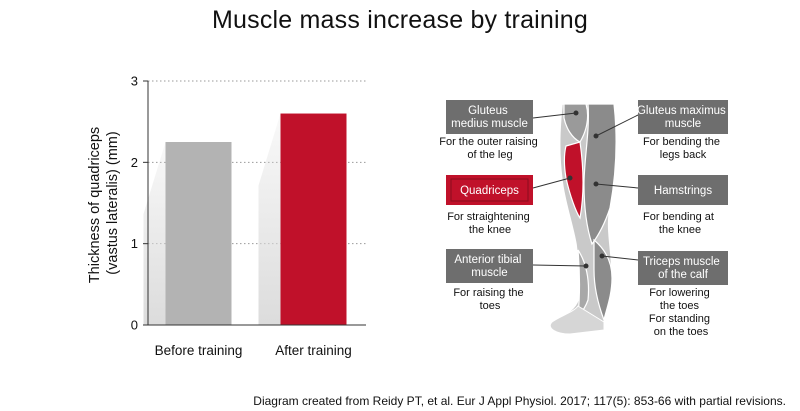  What do you see at coordinates (620, 258) in the screenshot?
I see `pointer-triceps-calf` at bounding box center [620, 258].